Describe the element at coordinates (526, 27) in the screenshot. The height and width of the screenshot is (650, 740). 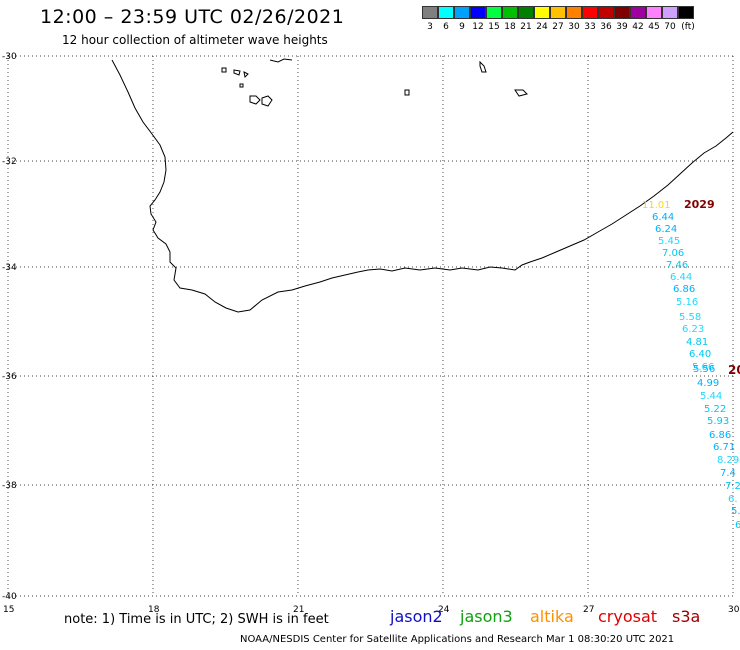
I see `color-scale-label: 21` at that location.